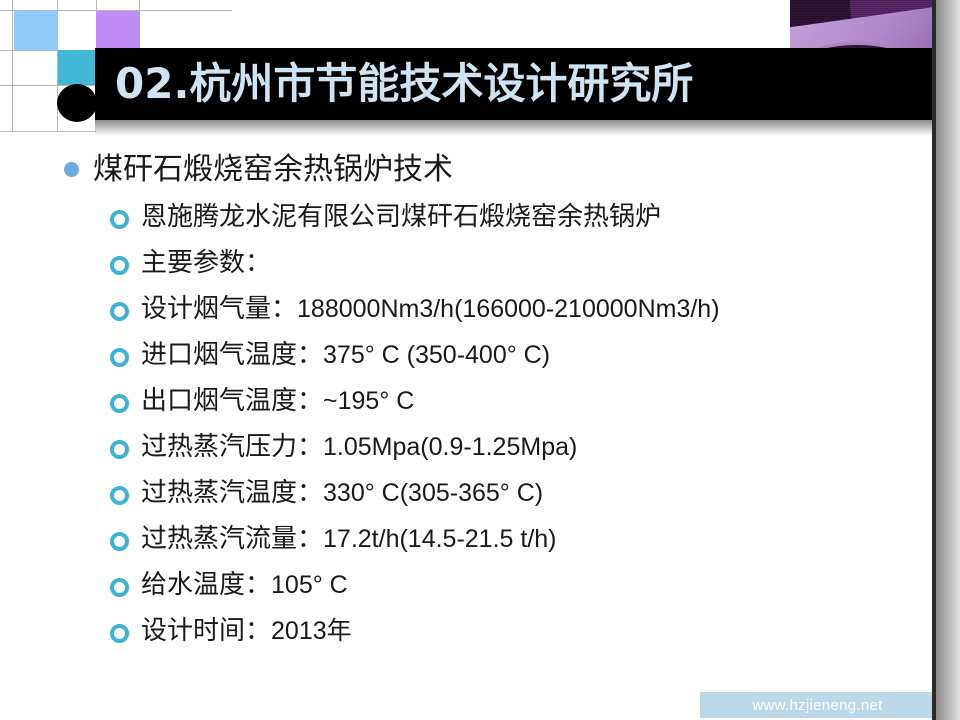  I want to click on list-item-label: 过热蒸汽温度：330° C(305-365° C), so click(342, 493).